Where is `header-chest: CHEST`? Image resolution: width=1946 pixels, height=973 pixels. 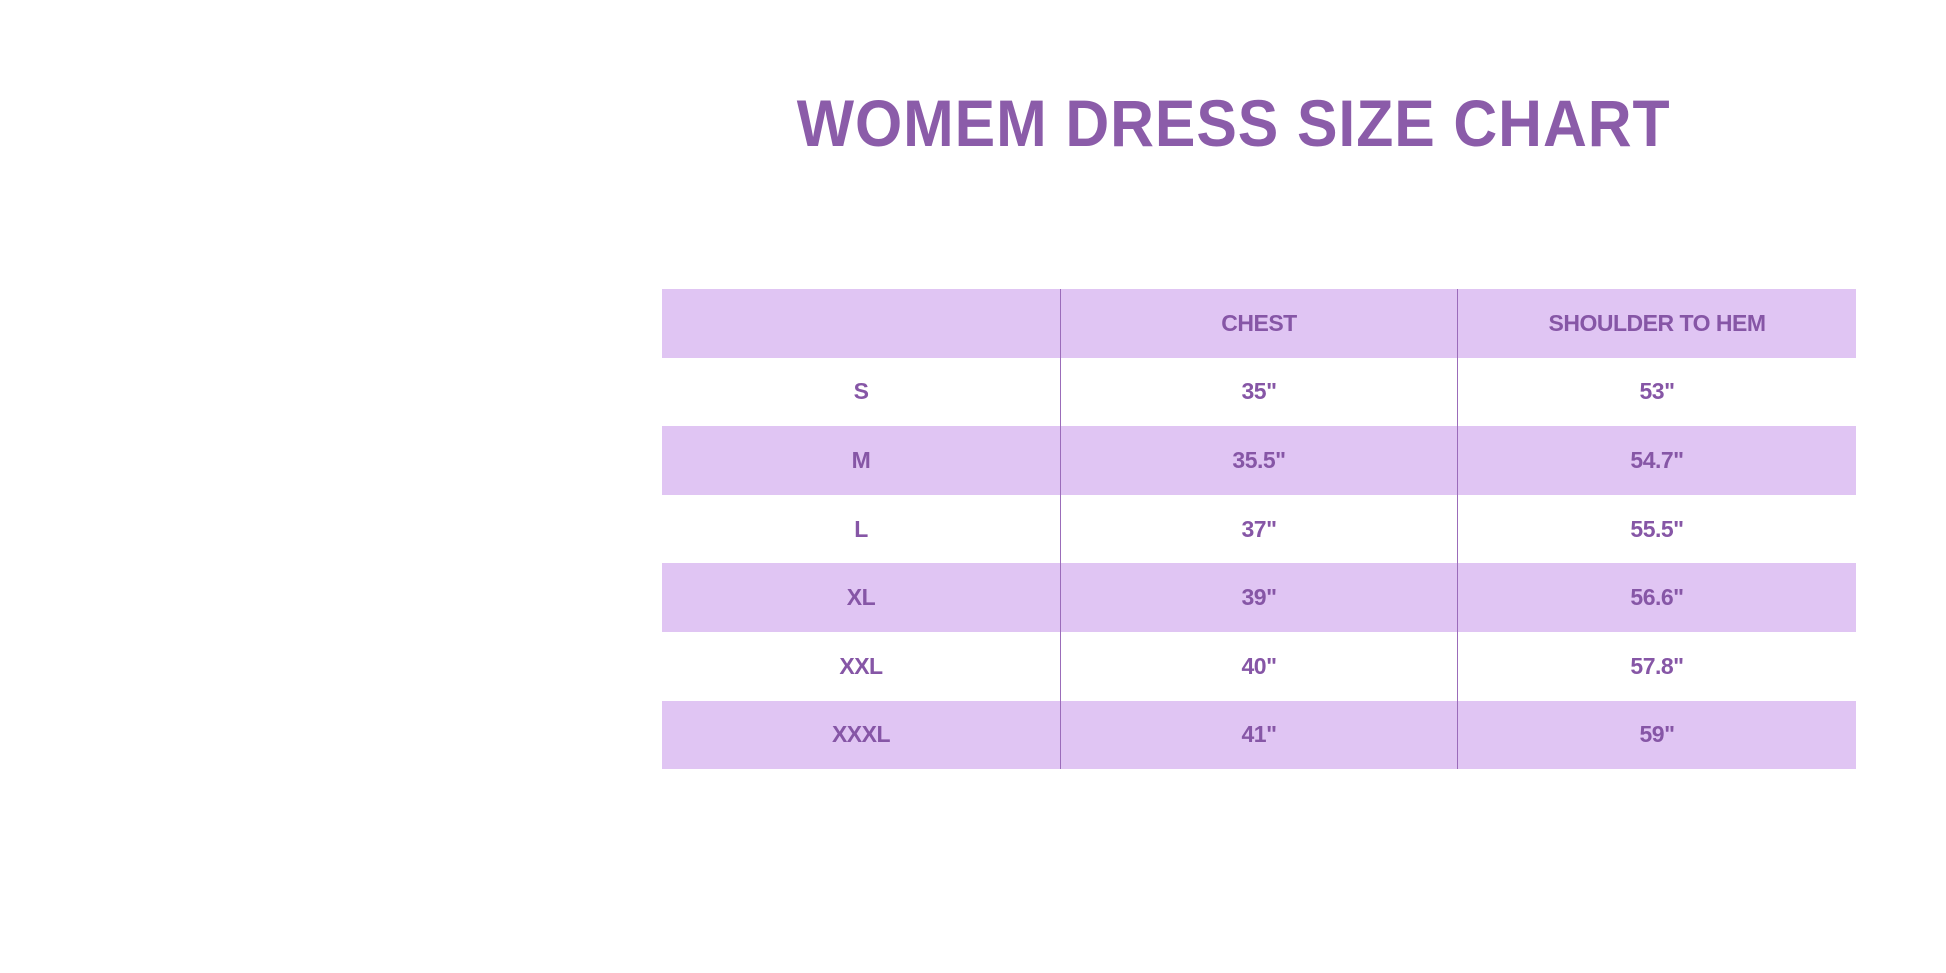
header-chest: CHEST is located at coordinates (1258, 323).